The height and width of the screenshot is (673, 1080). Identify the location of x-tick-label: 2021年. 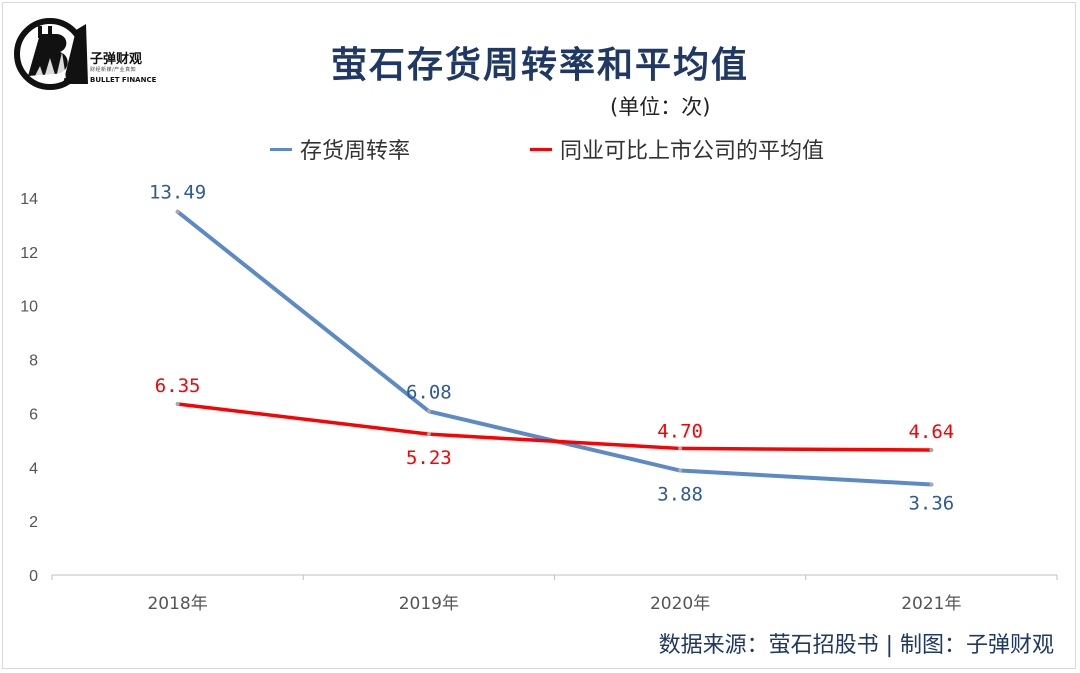
(931, 604).